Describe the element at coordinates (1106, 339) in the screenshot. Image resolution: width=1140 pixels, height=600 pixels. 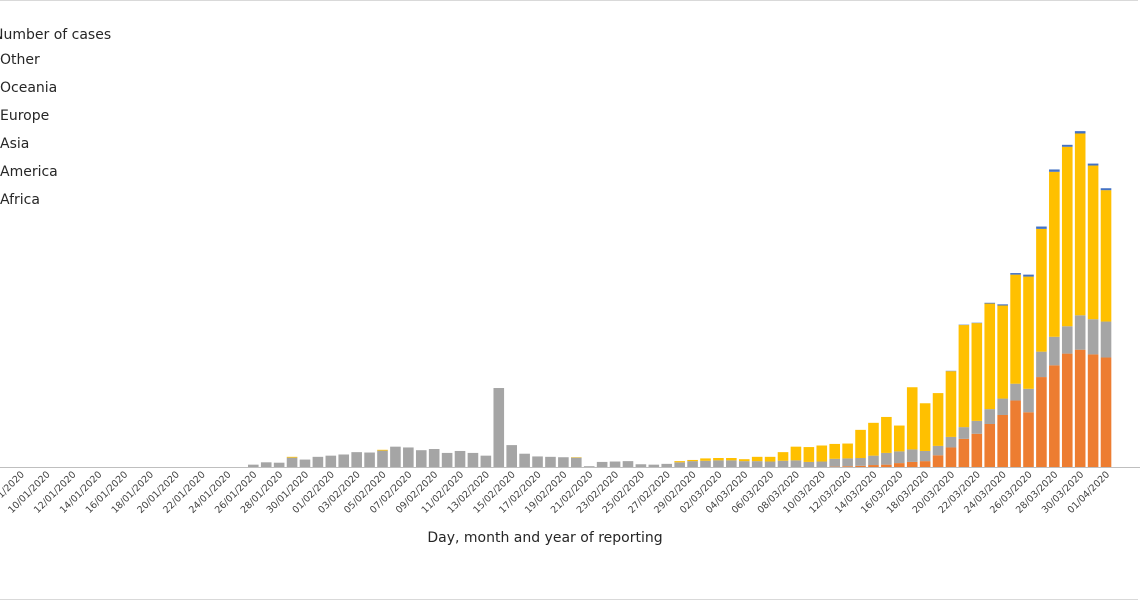
I see `bar-segment-asia-01-04-2020` at that location.